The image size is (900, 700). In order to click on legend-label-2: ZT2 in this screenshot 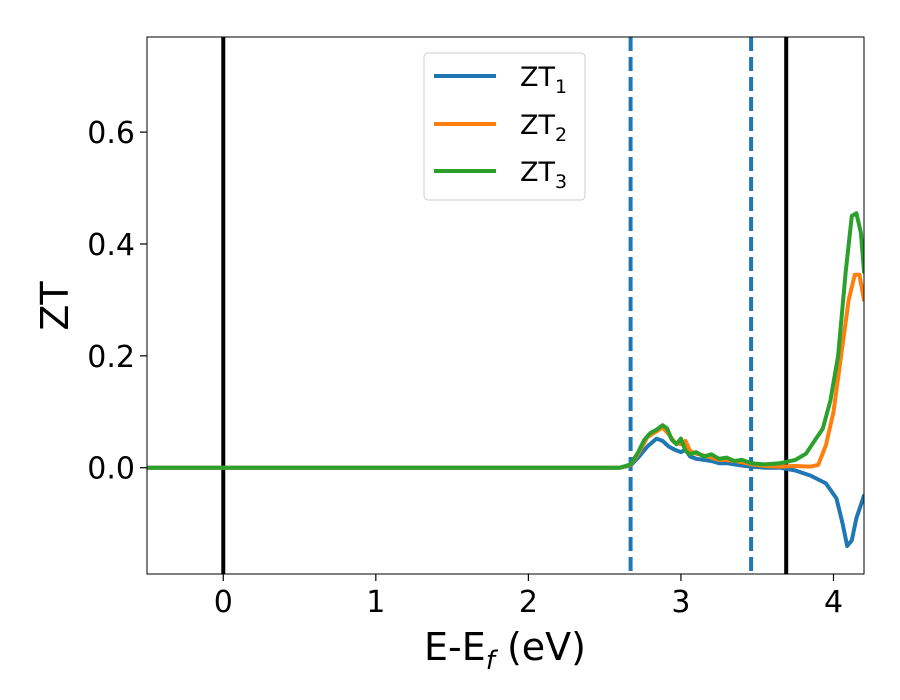, I will do `click(543, 128)`.